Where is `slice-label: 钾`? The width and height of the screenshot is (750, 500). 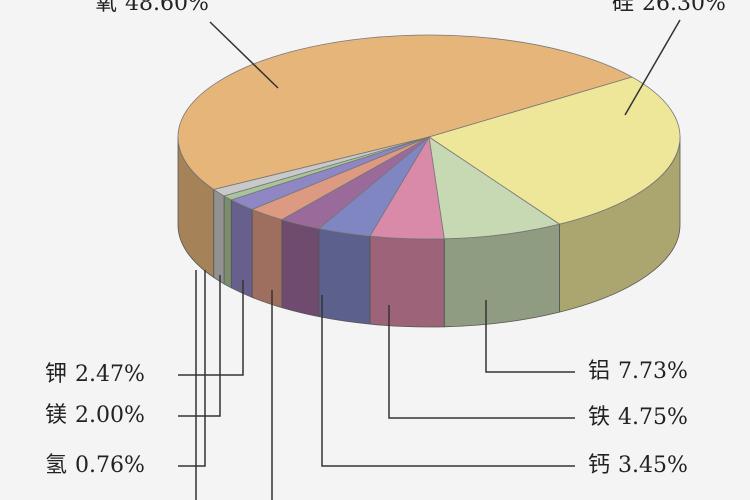 slice-label: 钾 is located at coordinates (56, 374).